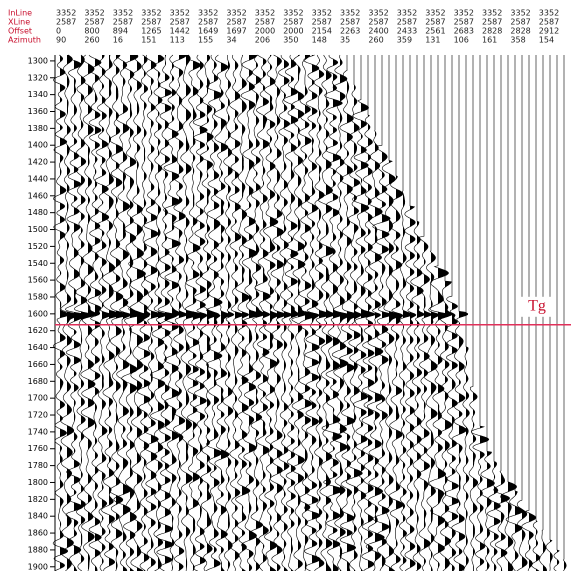 This screenshot has width=571, height=575. I want to click on header-cell: 113, so click(177, 40).